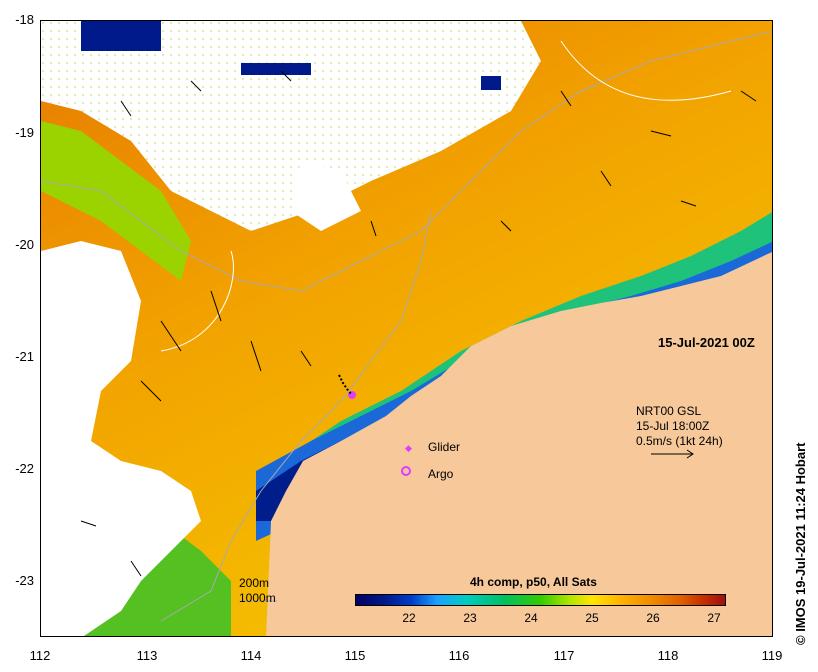 The width and height of the screenshot is (818, 672). What do you see at coordinates (592, 618) in the screenshot?
I see `colorbar-tick: 25` at bounding box center [592, 618].